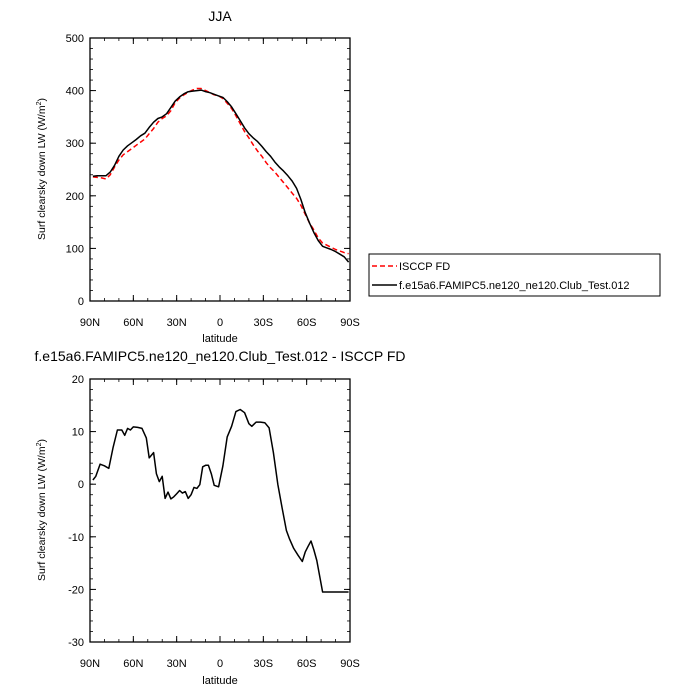 The width and height of the screenshot is (694, 694). Describe the element at coordinates (90, 323) in the screenshot. I see `top-x-tick-label: 90N` at that location.